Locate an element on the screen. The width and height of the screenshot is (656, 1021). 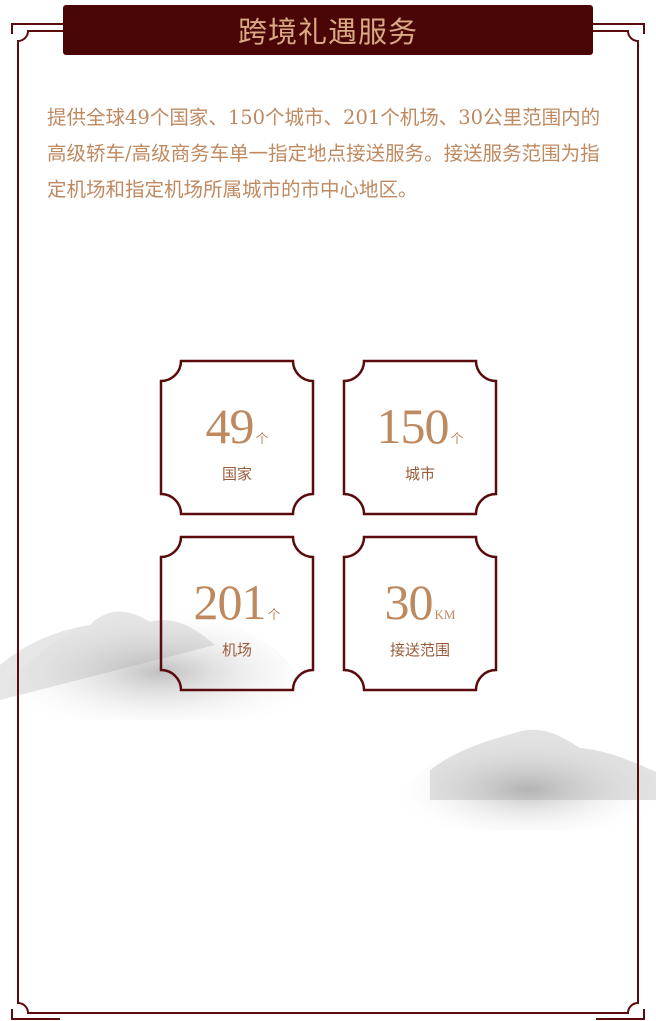
stat-value-row: 30 KM is located at coordinates (420, 602).